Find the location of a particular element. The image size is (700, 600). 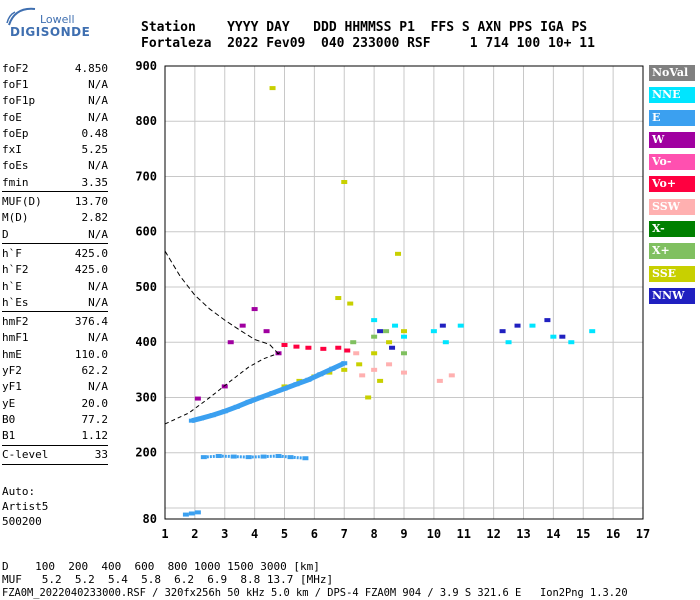

param-value: 0.48 is located at coordinates (95, 133).